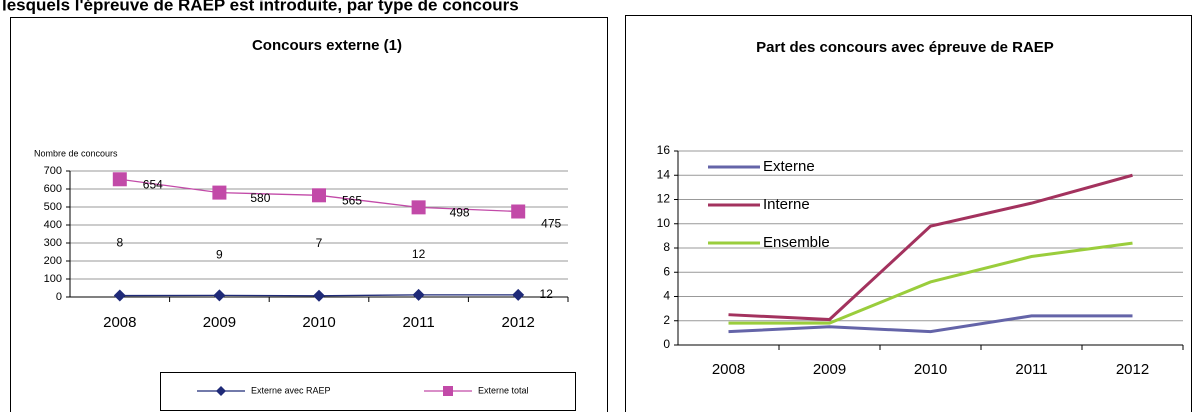  Describe the element at coordinates (368, 391) in the screenshot. I see `legend-frame` at that location.